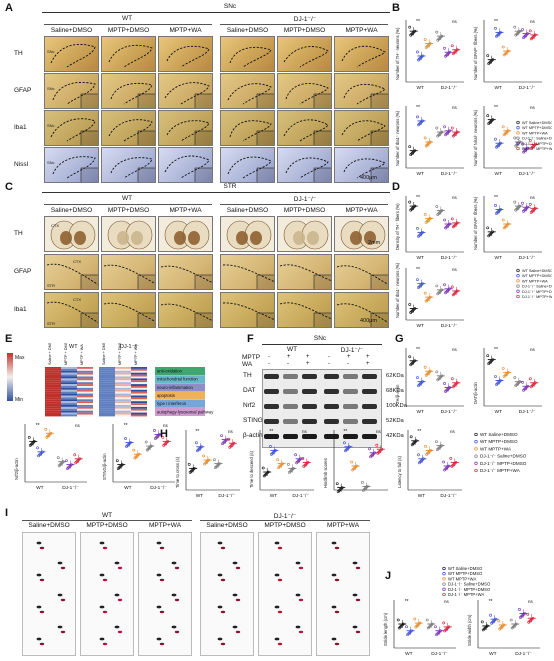 The image size is (554, 661). I want to click on y-axis-label: Time to cross (s), so click(177, 472).